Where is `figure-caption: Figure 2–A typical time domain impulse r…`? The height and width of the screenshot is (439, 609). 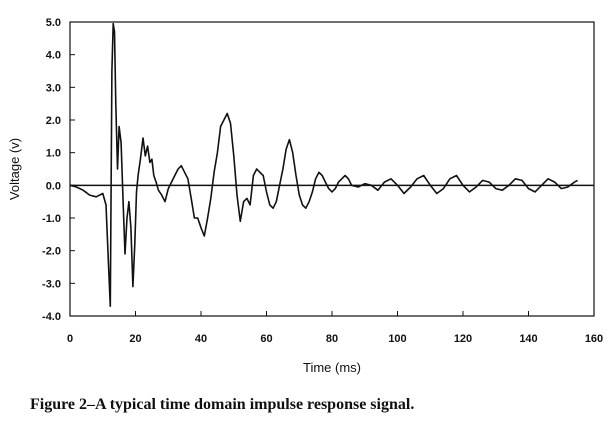
figure-caption: Figure 2–A typical time domain impulse r… is located at coordinates (222, 404).